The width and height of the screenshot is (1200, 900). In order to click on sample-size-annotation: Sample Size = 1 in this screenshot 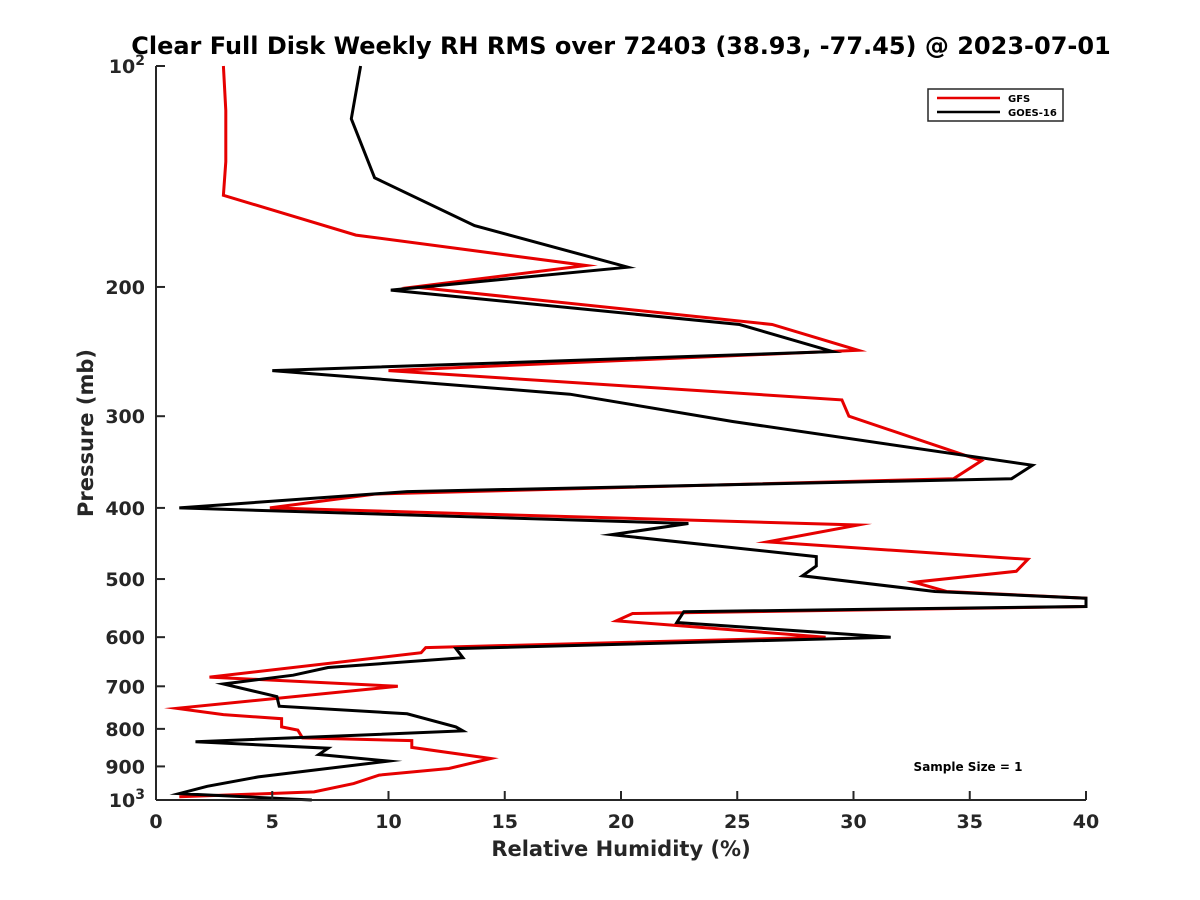, I will do `click(968, 767)`.